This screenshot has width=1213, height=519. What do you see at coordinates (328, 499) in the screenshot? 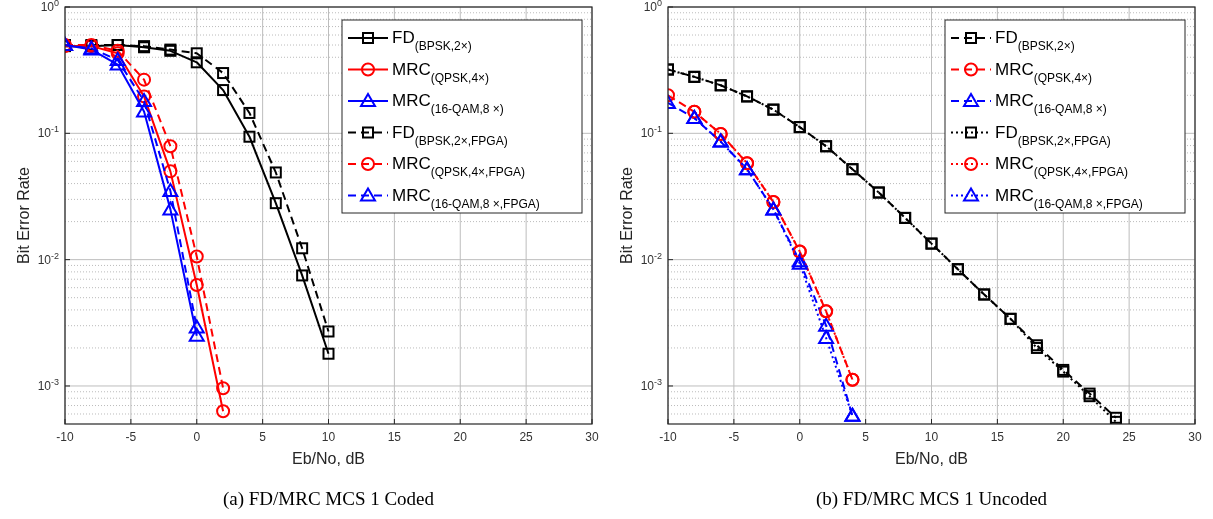
I see `text: (a) FD/MRC MCS 1 Coded` at bounding box center [328, 499].